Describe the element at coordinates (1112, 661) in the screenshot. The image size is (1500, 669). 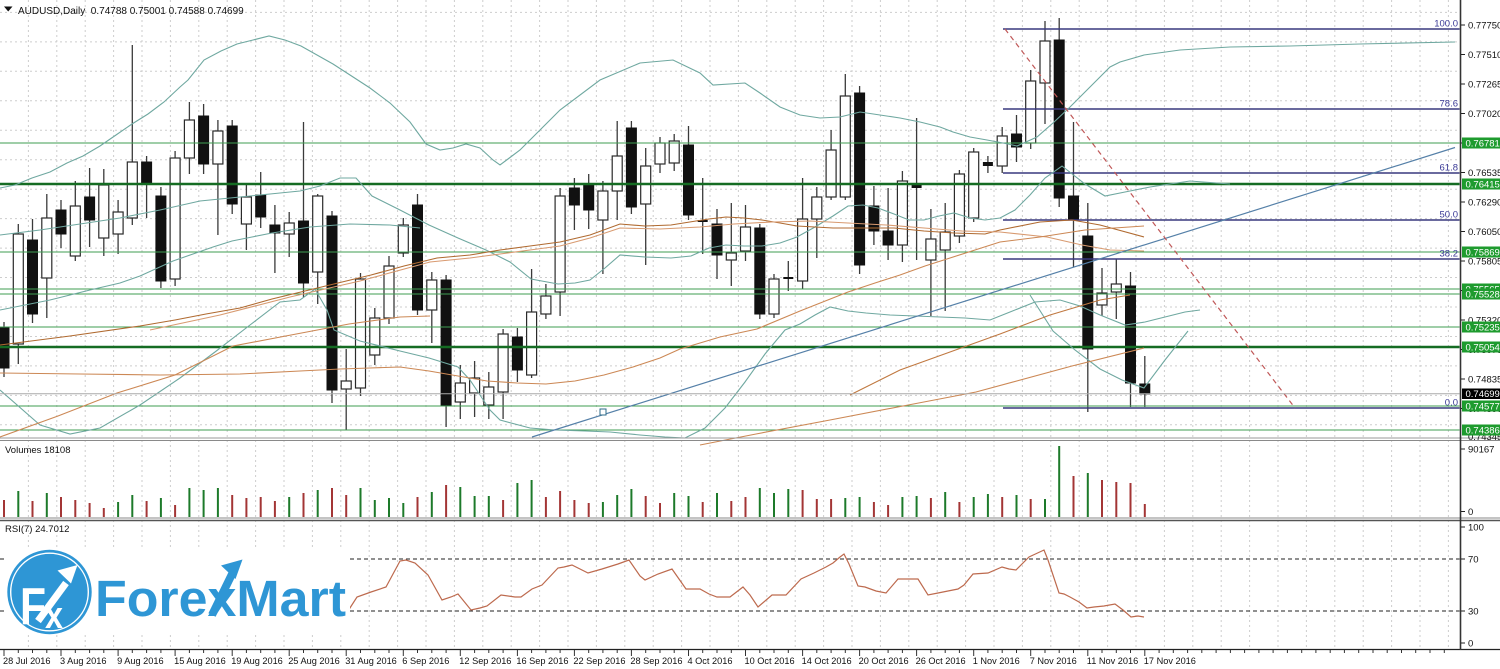
I see `svg-text: 11 Nov 2016` at that location.